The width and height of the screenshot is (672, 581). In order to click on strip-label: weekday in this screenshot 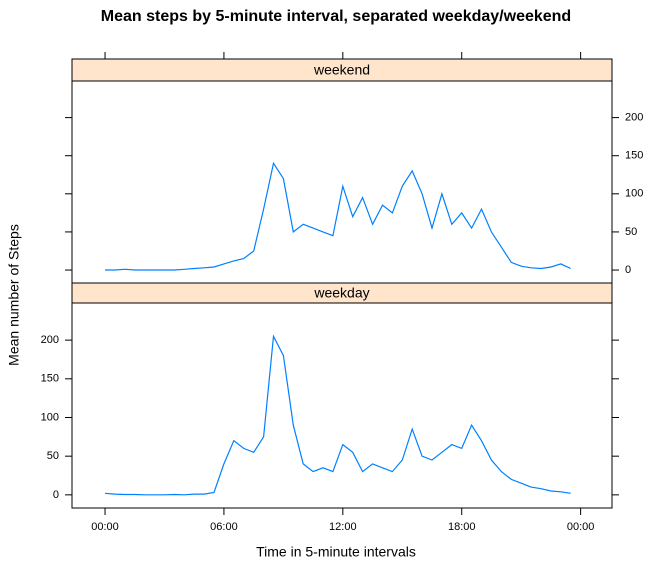, I will do `click(341, 293)`.